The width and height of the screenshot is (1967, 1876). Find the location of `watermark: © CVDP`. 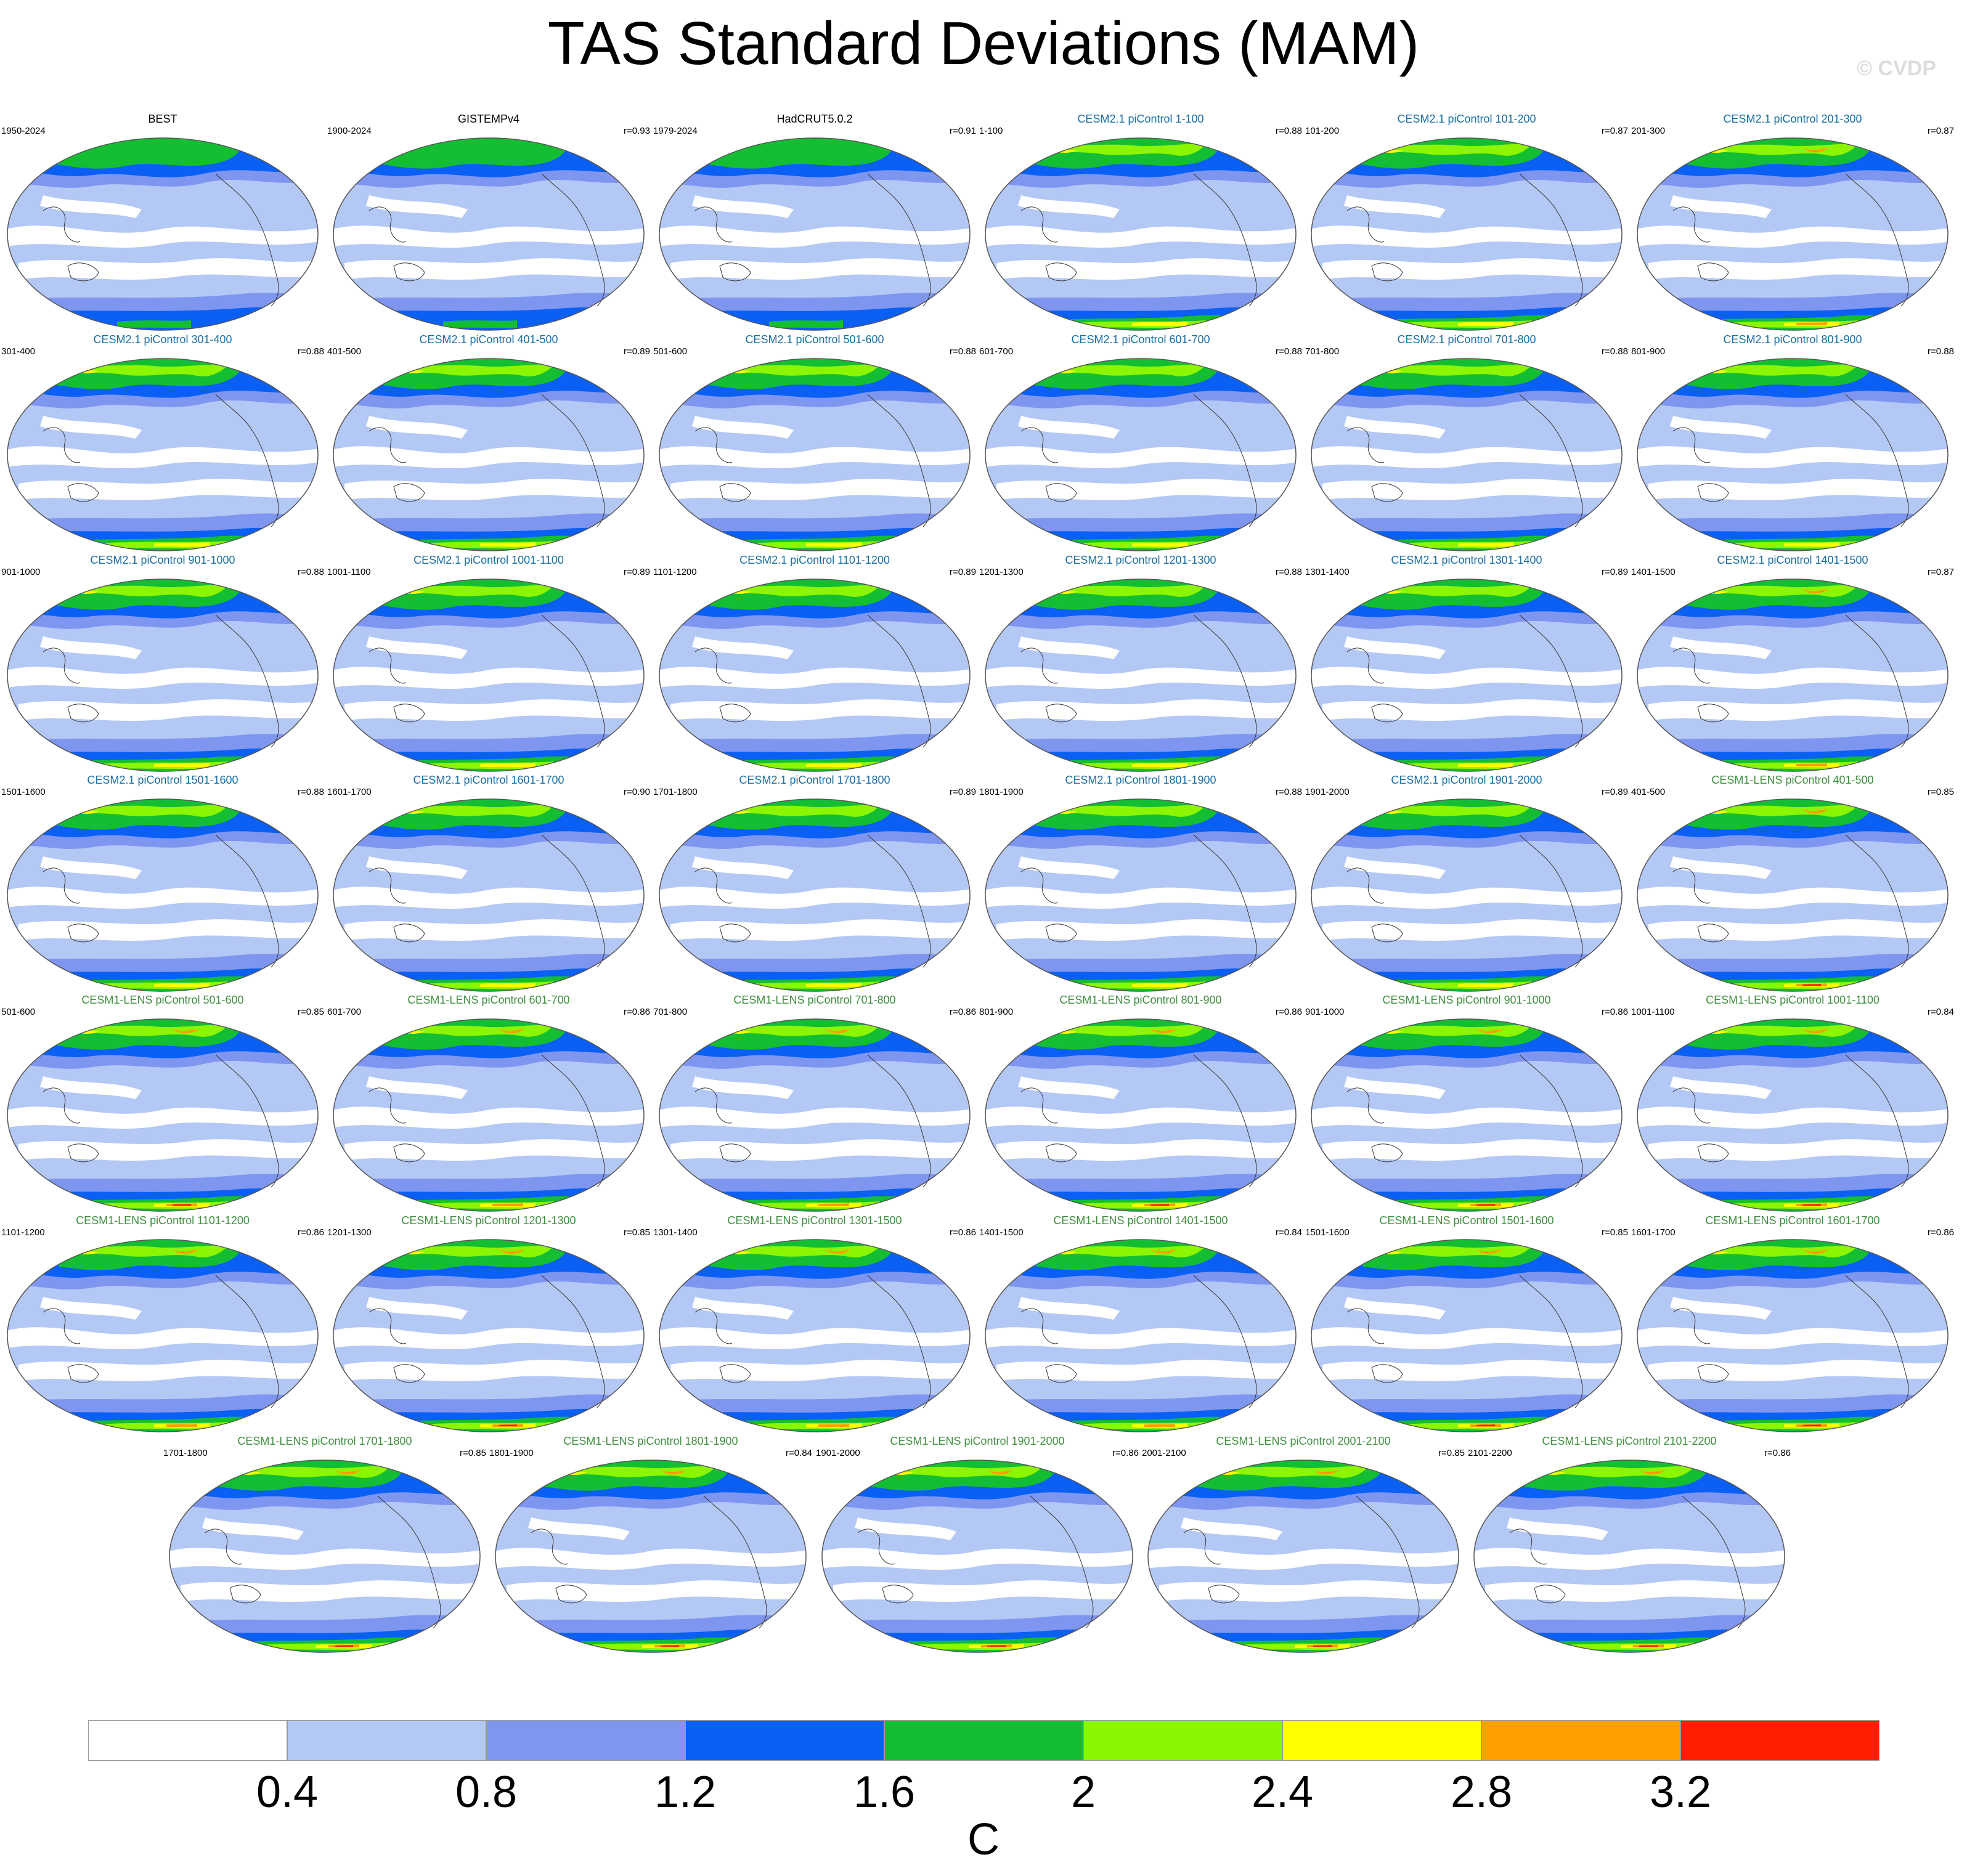

watermark: © CVDP is located at coordinates (1896, 68).